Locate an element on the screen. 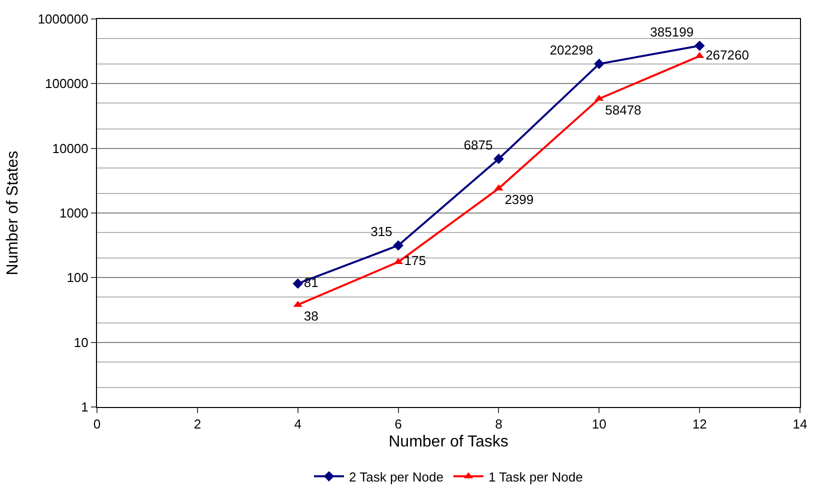 The image size is (819, 503). x-tick-label: 0 is located at coordinates (97, 424).